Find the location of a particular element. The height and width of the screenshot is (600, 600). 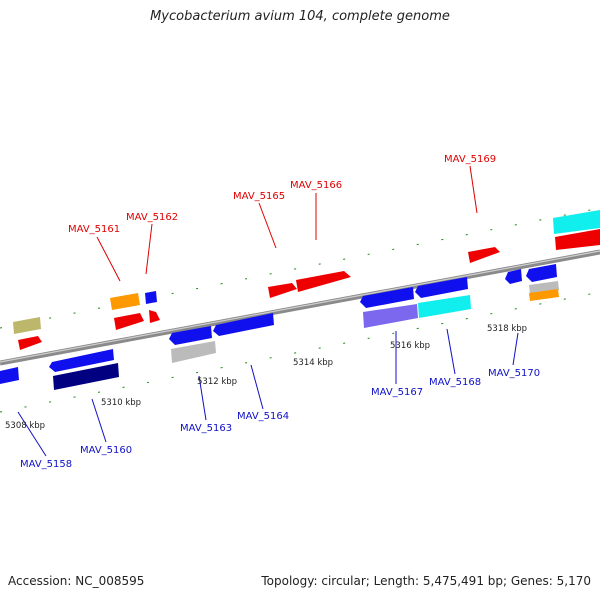

gene-label: MAV_5161 is located at coordinates (94, 229).